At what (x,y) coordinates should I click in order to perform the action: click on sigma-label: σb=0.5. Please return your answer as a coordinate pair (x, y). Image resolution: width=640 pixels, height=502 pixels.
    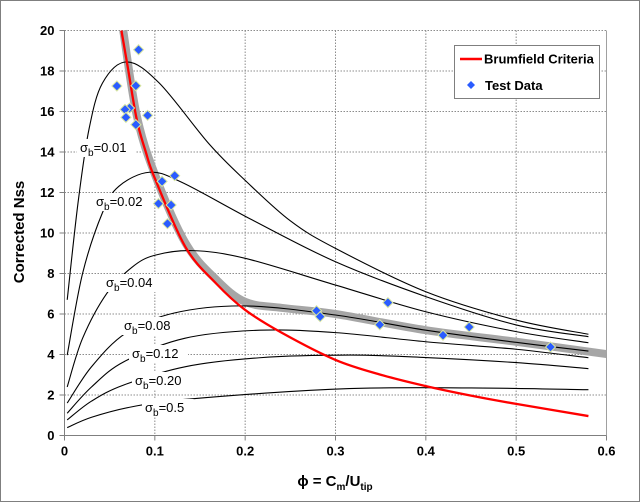
    Looking at the image, I should click on (164, 409).